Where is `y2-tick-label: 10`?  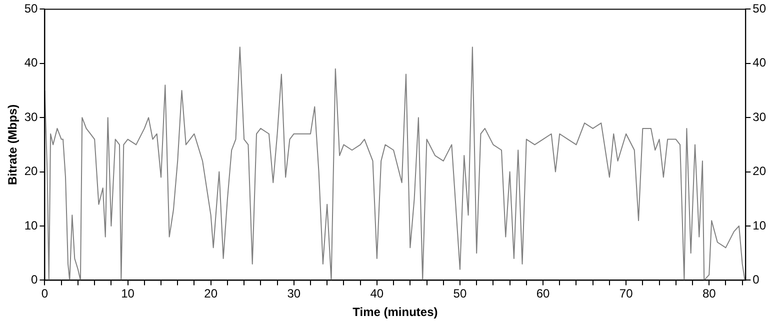 y2-tick-label: 10 is located at coordinates (759, 225).